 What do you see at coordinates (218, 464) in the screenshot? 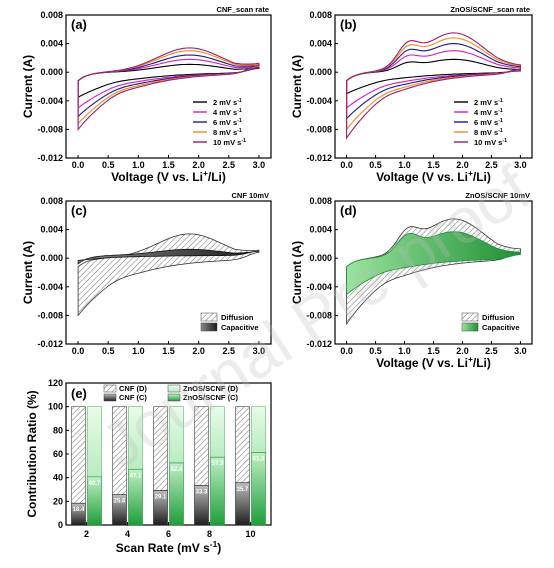
I see `bar-value-label: 57.3` at bounding box center [218, 464].